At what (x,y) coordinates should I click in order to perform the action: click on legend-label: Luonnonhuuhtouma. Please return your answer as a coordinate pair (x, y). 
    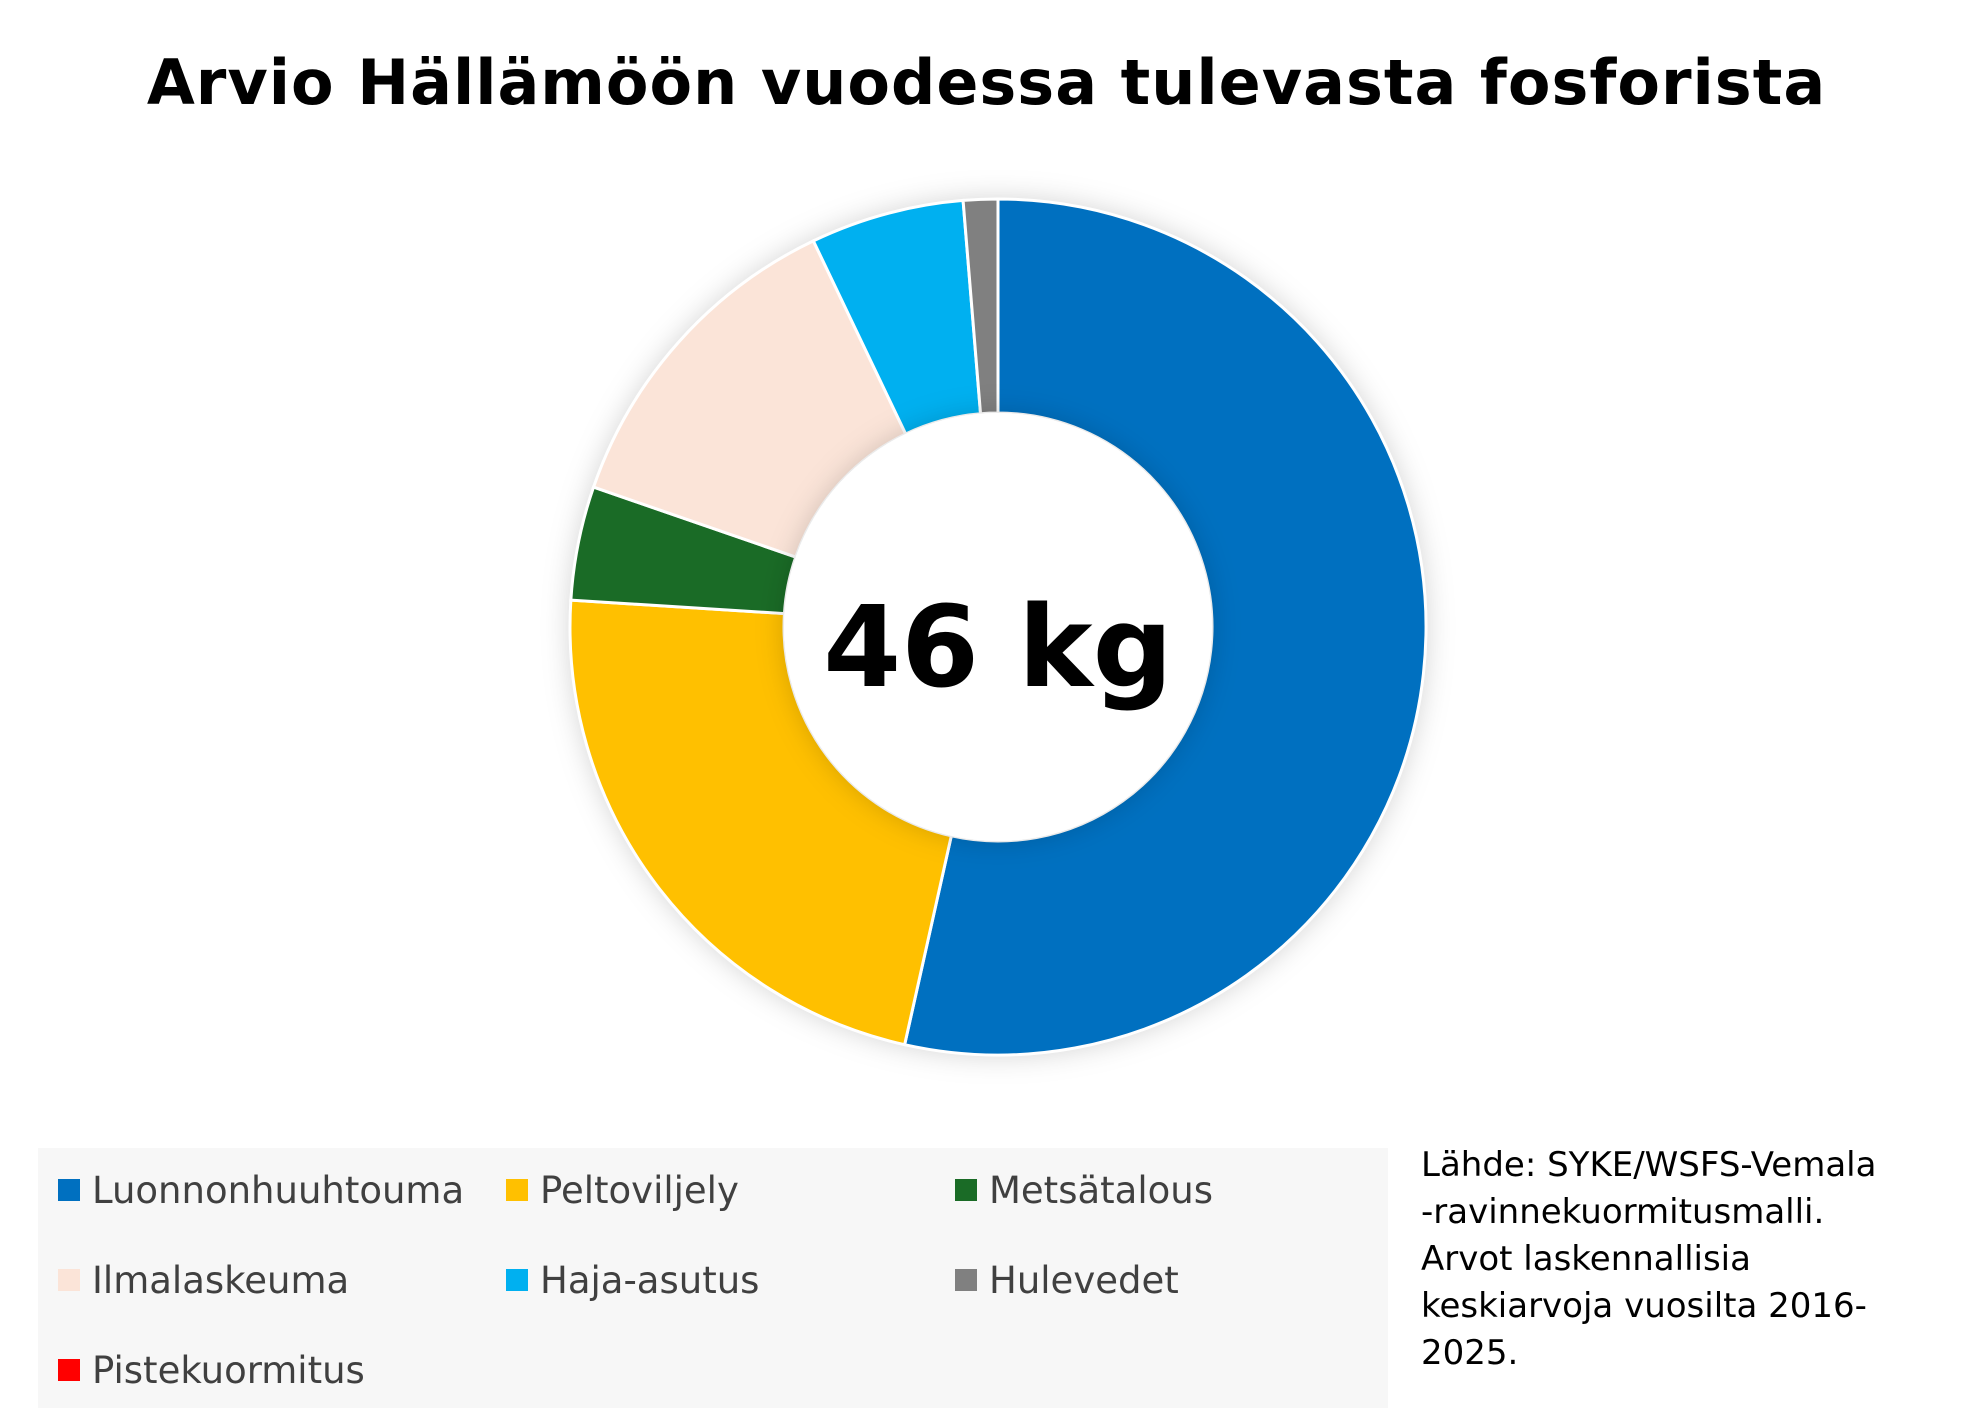
    Looking at the image, I should click on (278, 1190).